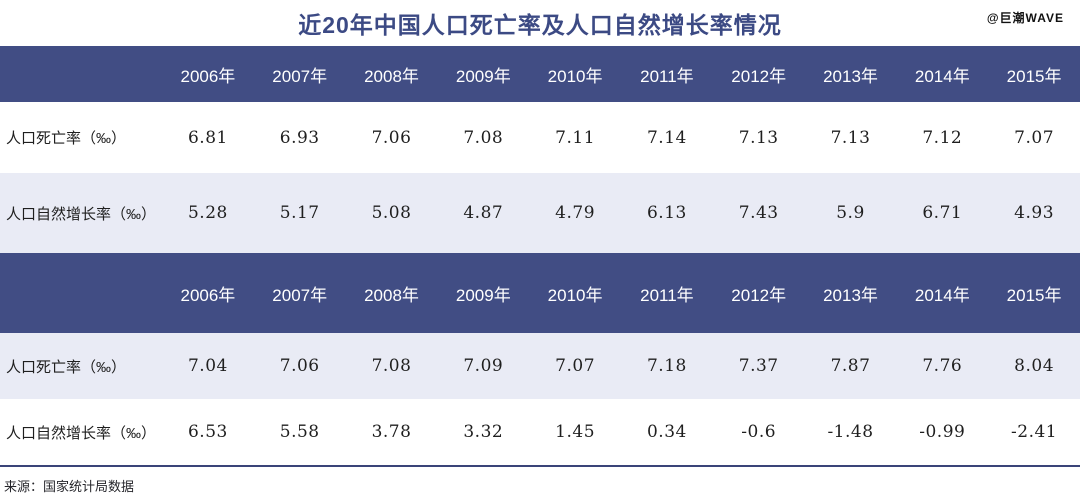 This screenshot has height=499, width=1080. I want to click on value-cell: 7.18, so click(666, 366).